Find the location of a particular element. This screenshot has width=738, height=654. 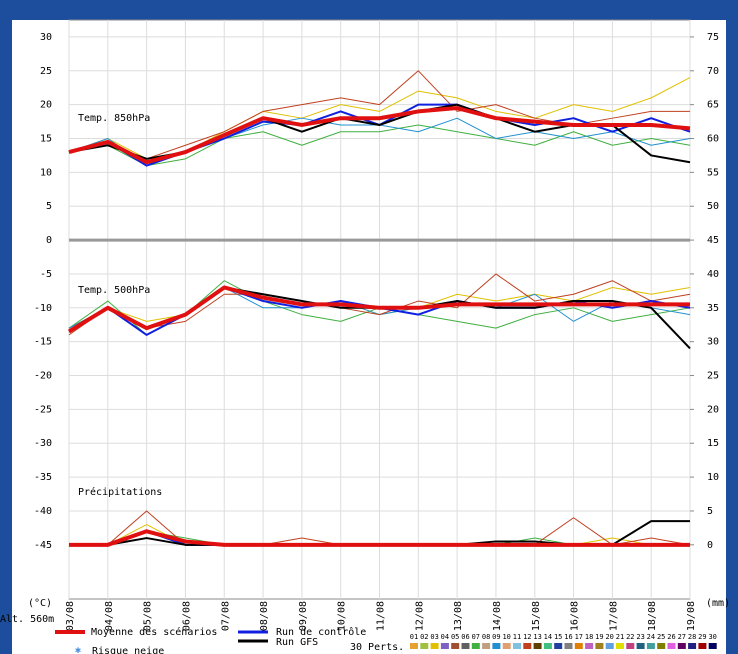

x-tick-label: 16/08 is located at coordinates (575, 616).